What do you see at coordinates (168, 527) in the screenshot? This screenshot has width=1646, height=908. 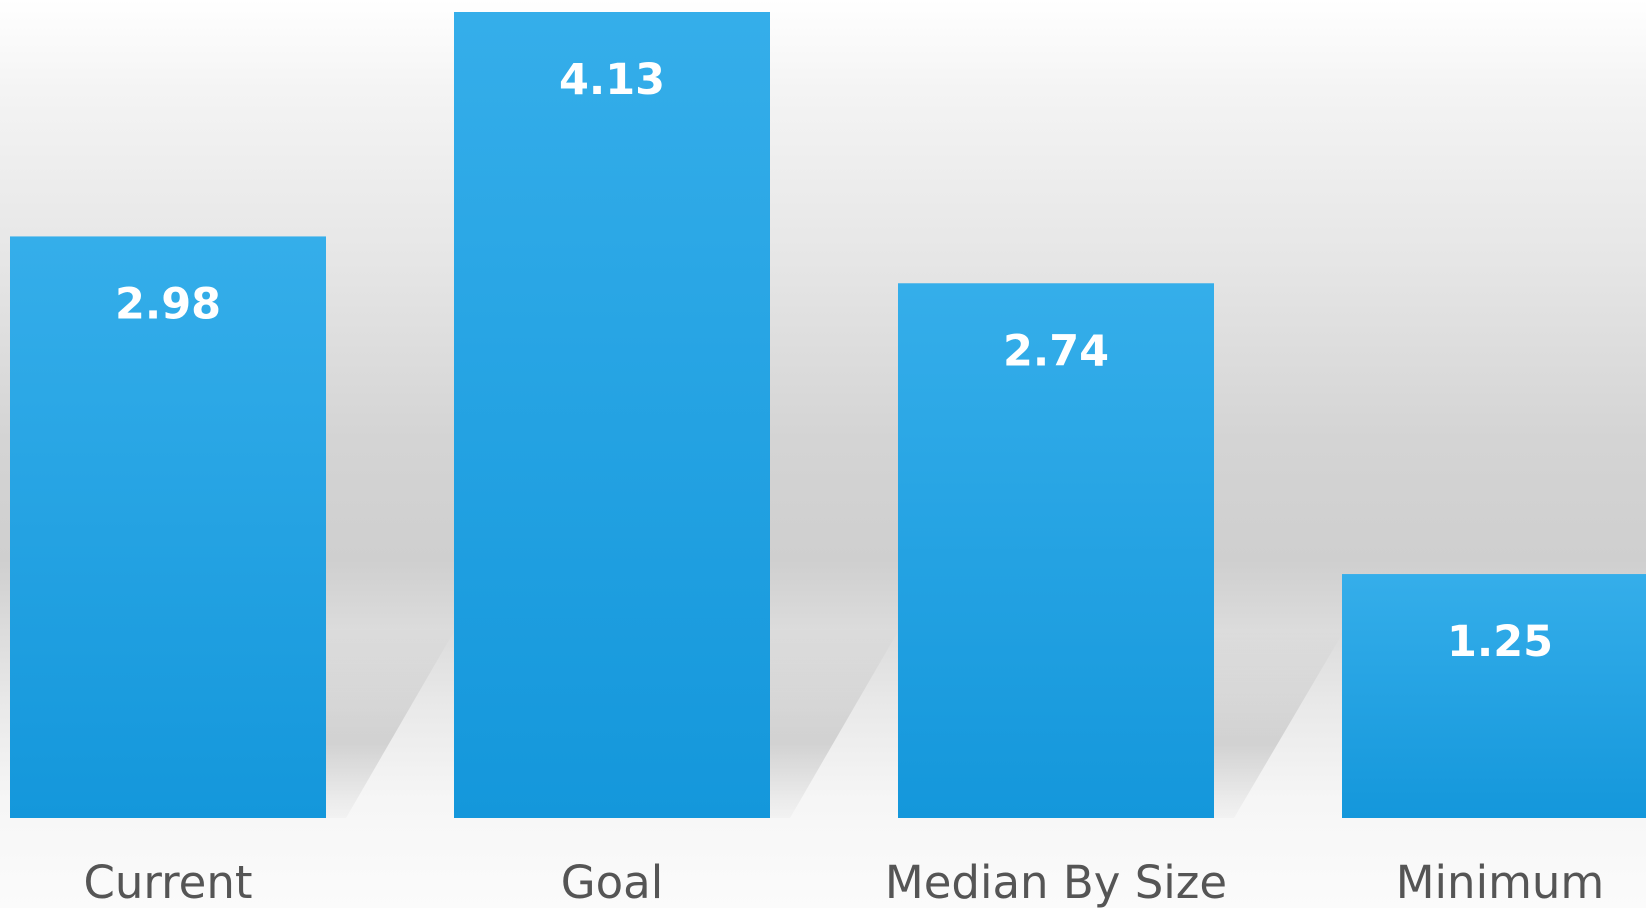 I see `bar-current` at bounding box center [168, 527].